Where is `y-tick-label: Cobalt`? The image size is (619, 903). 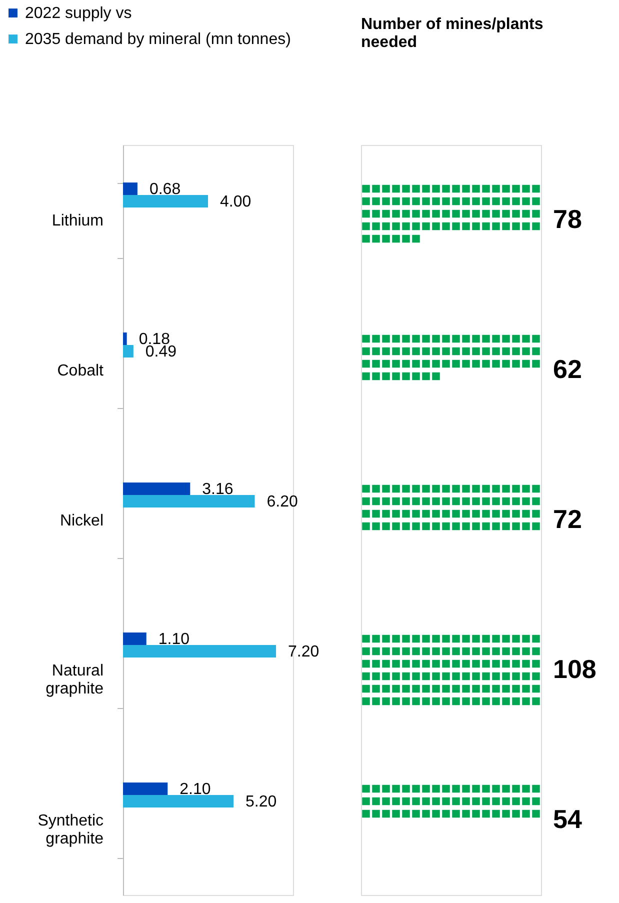
y-tick-label: Cobalt is located at coordinates (80, 371).